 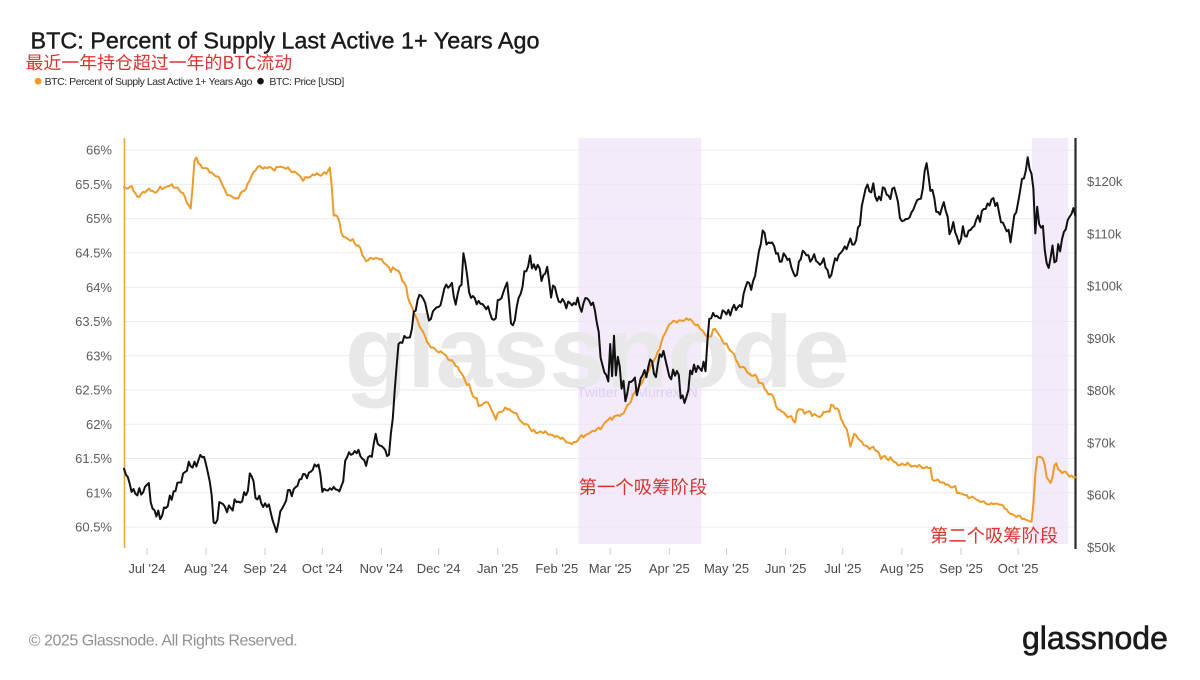 I want to click on svg-text: BTC: Price [USD], so click(x=306, y=82).